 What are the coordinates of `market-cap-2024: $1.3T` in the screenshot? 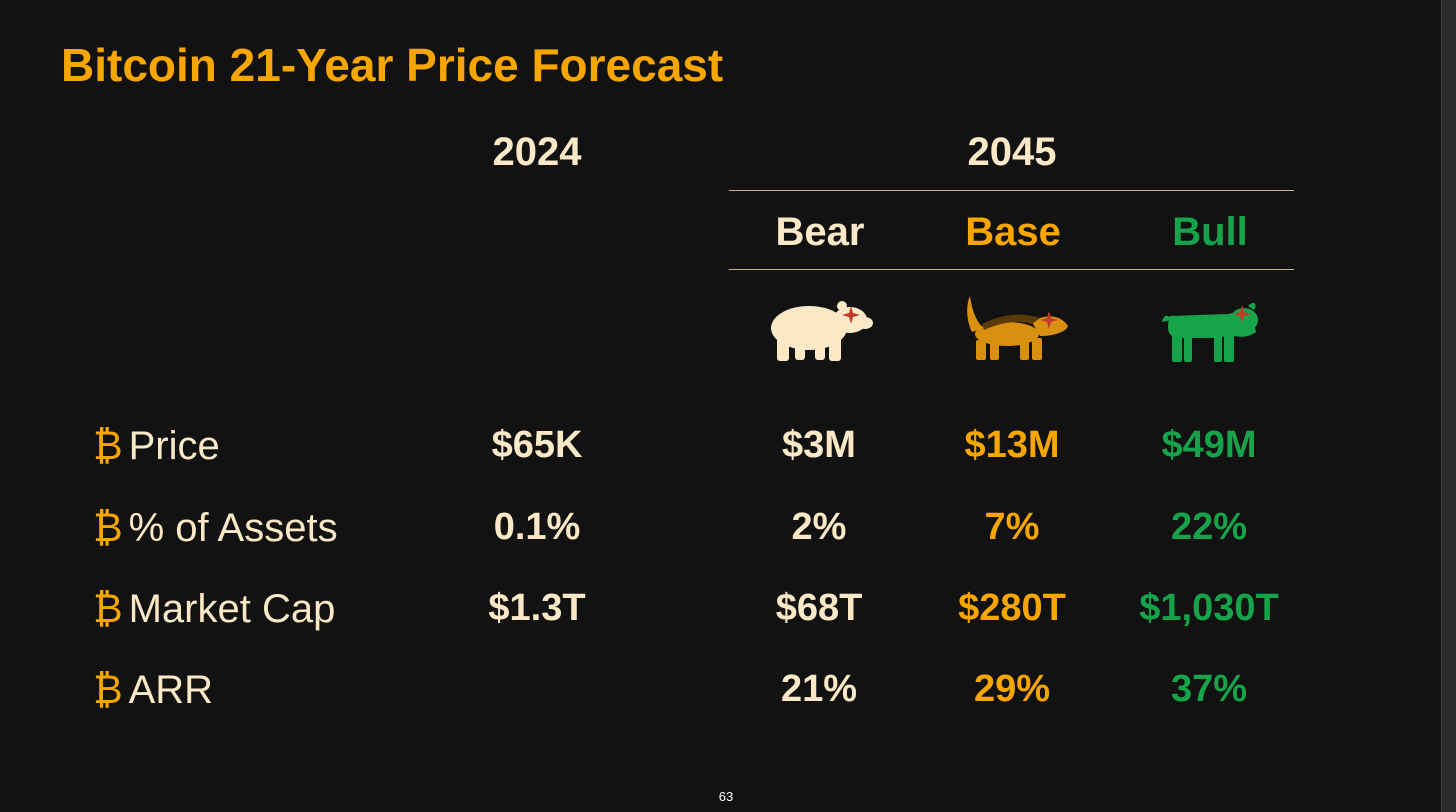 It's located at (537, 608).